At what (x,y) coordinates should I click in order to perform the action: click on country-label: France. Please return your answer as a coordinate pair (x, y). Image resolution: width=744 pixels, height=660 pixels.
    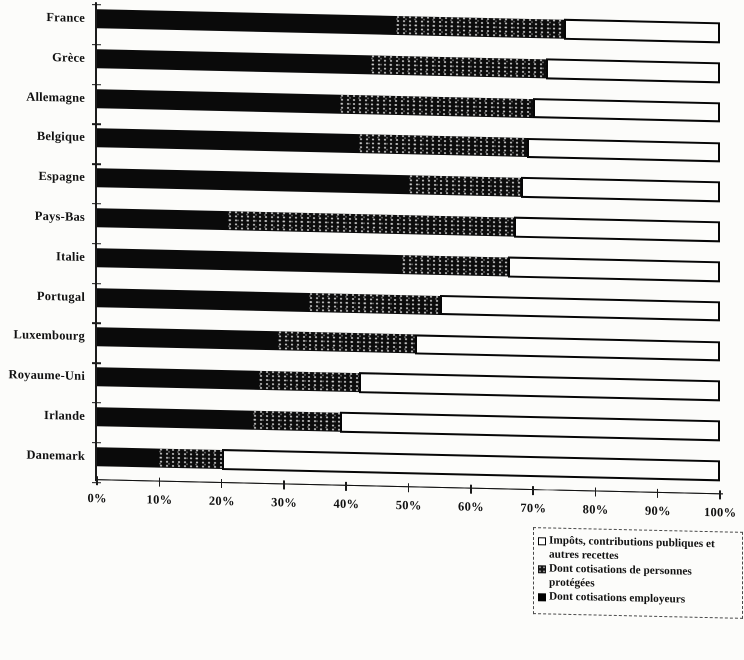
    Looking at the image, I should click on (65, 17).